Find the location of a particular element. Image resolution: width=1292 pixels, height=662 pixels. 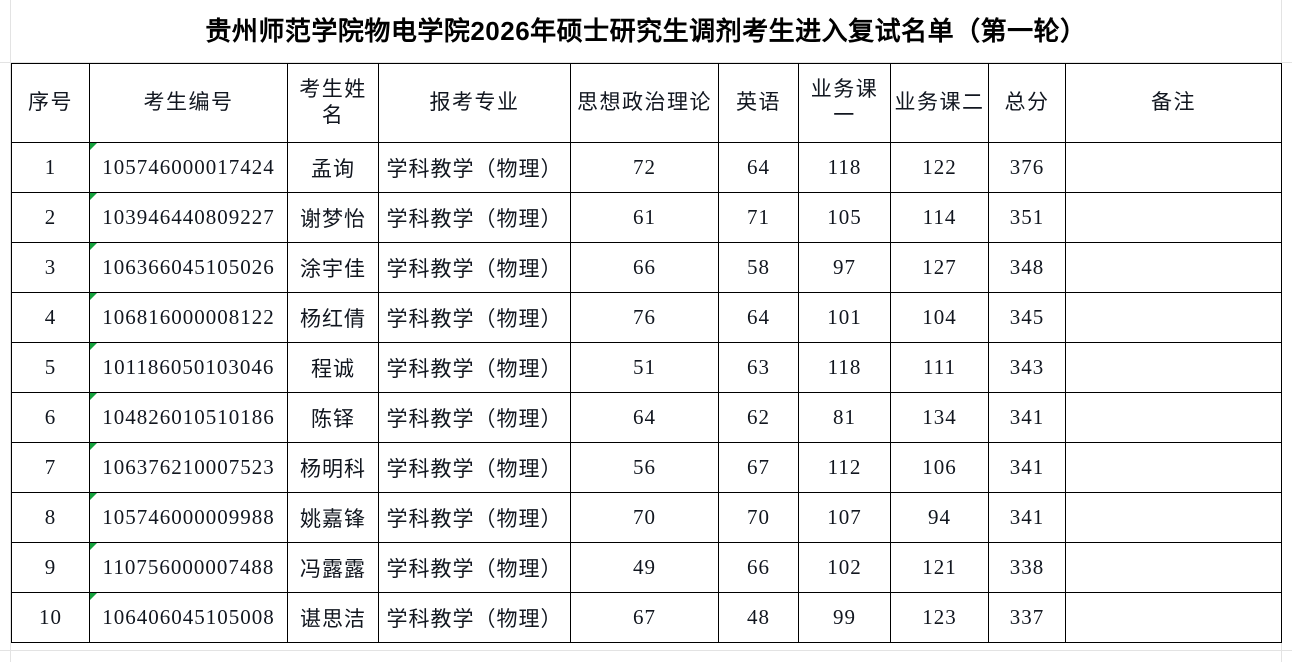

cell-english: 48 is located at coordinates (758, 617).